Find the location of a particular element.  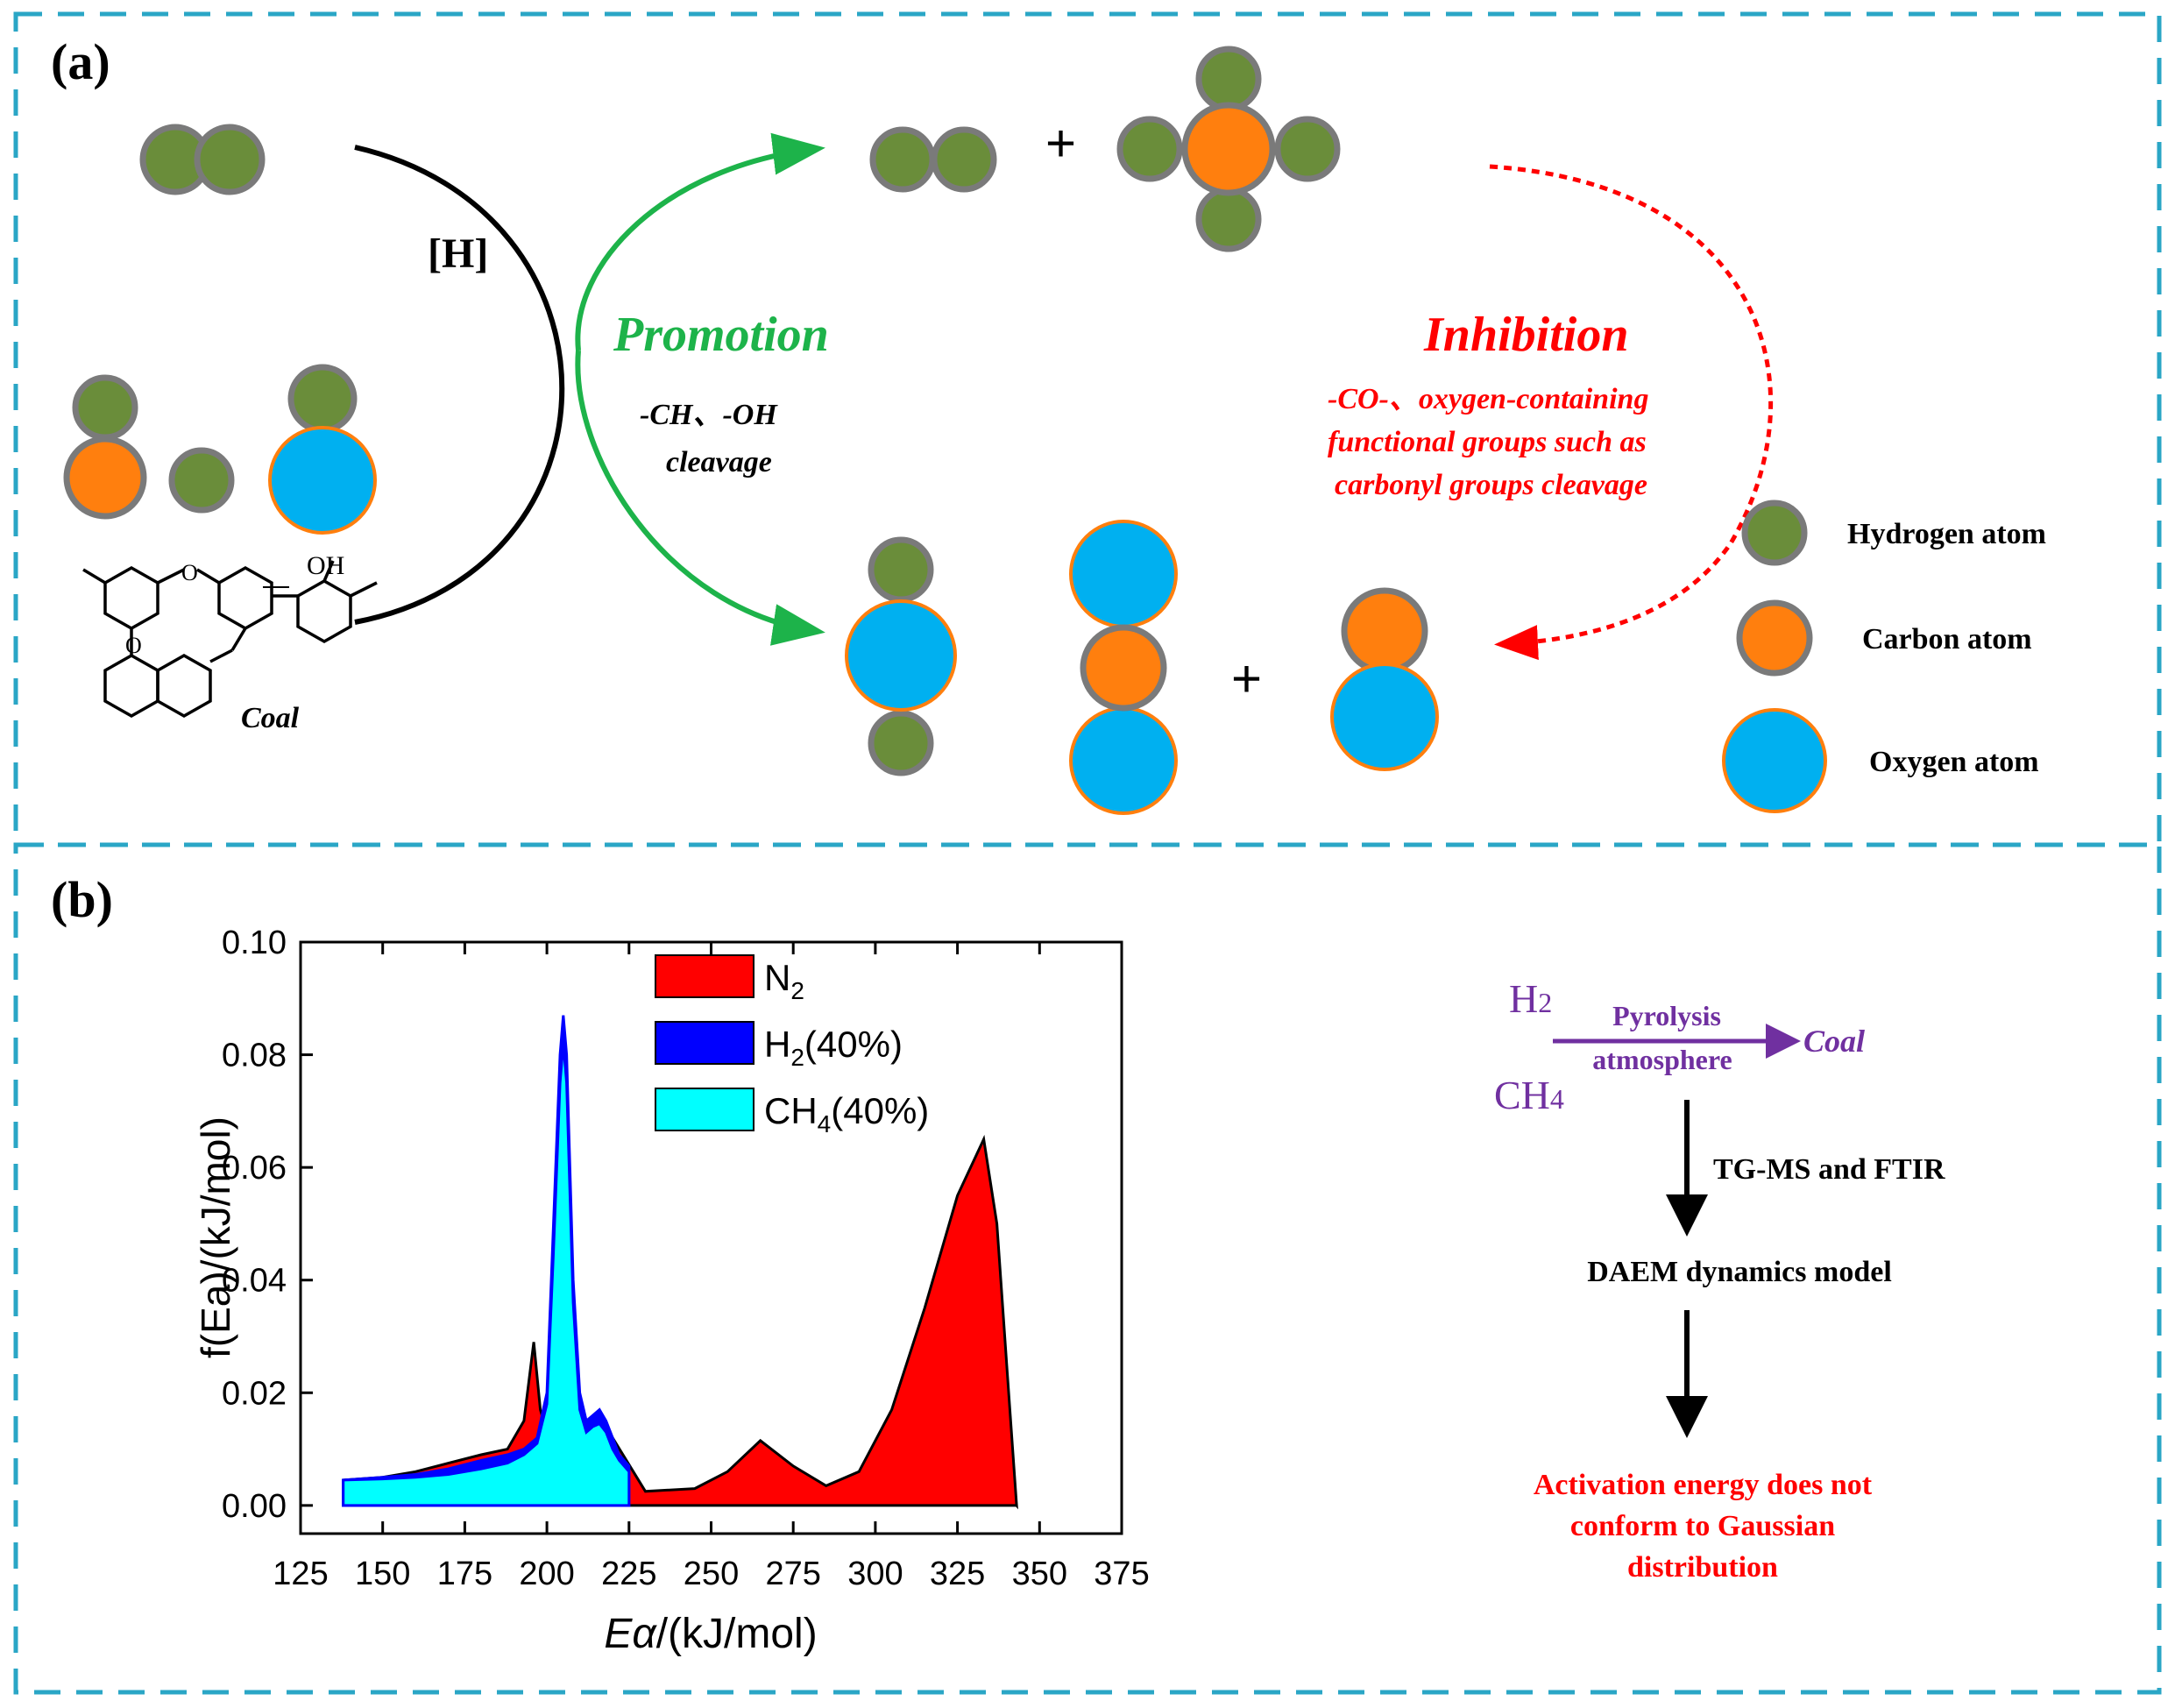

inhibition-title: Inhibition is located at coordinates (1525, 335).